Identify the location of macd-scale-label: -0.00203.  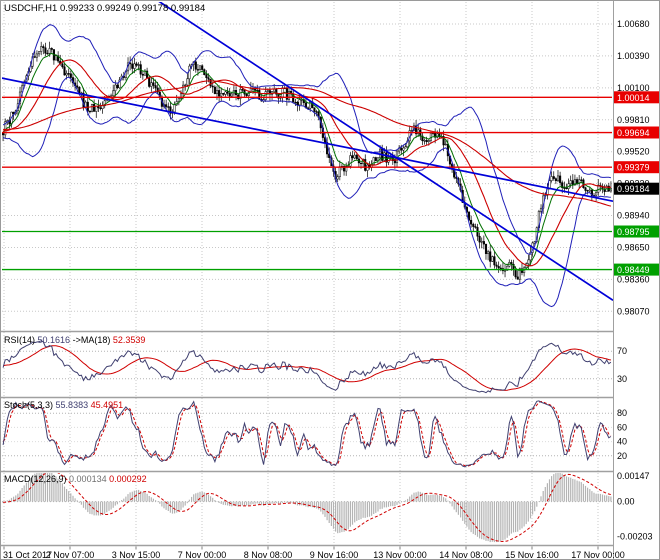
(635, 537).